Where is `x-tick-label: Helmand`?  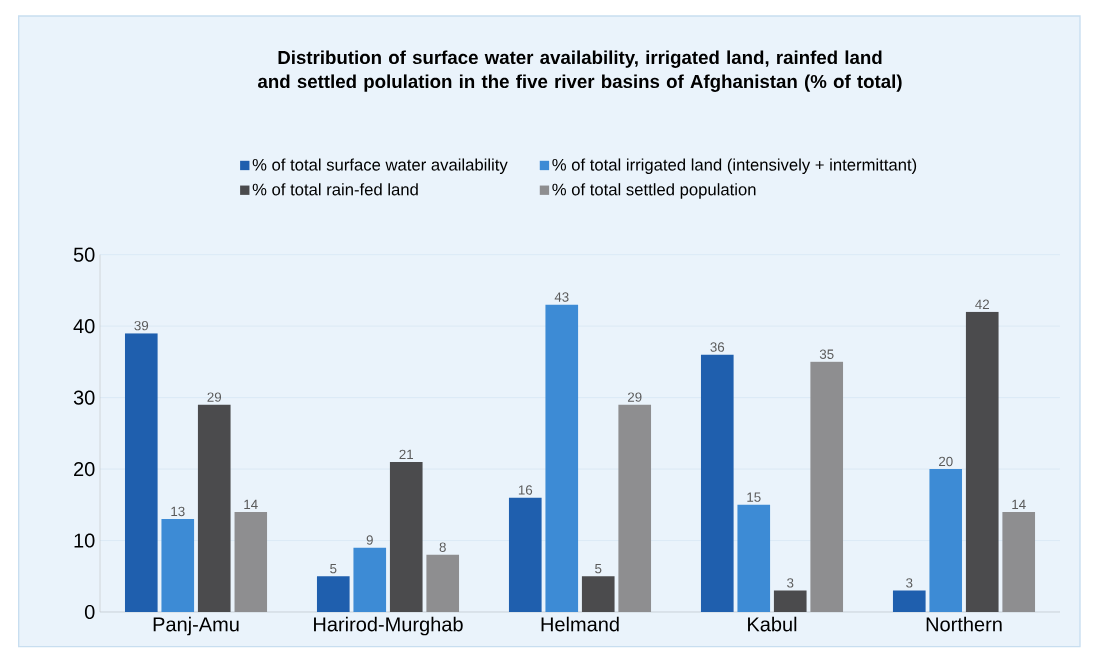
x-tick-label: Helmand is located at coordinates (580, 624).